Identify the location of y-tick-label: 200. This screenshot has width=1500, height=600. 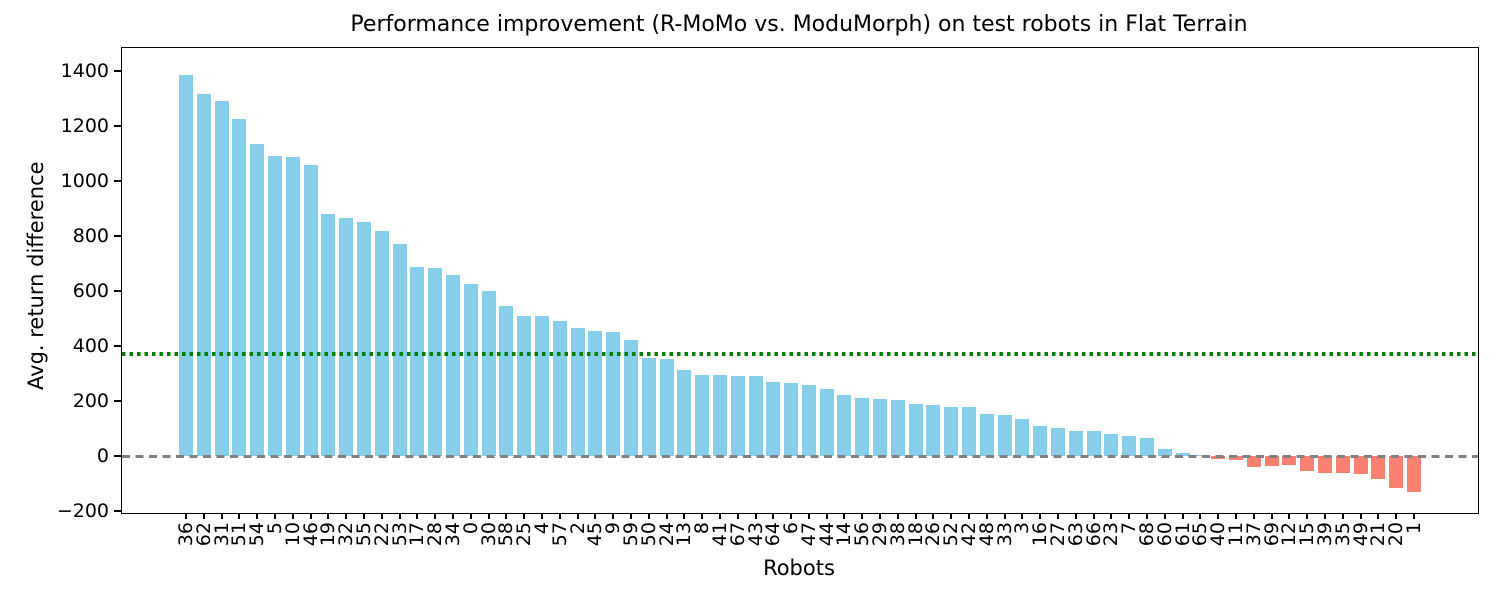
(90, 401).